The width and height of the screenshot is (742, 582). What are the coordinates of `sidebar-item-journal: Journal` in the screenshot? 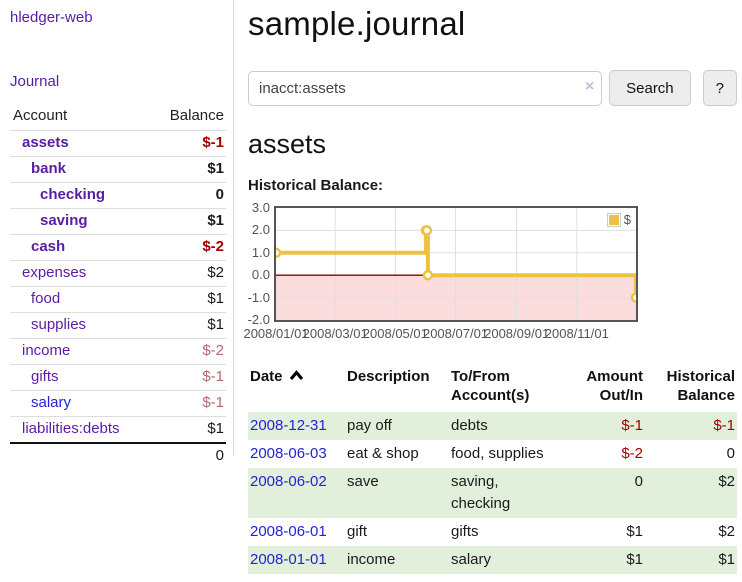 It's located at (35, 81).